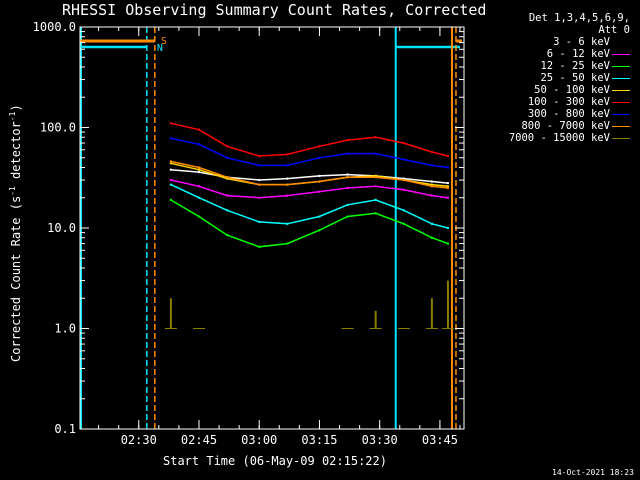 Image resolution: width=640 pixels, height=480 pixels. I want to click on y-tick-label: 1.0, so click(65, 329).